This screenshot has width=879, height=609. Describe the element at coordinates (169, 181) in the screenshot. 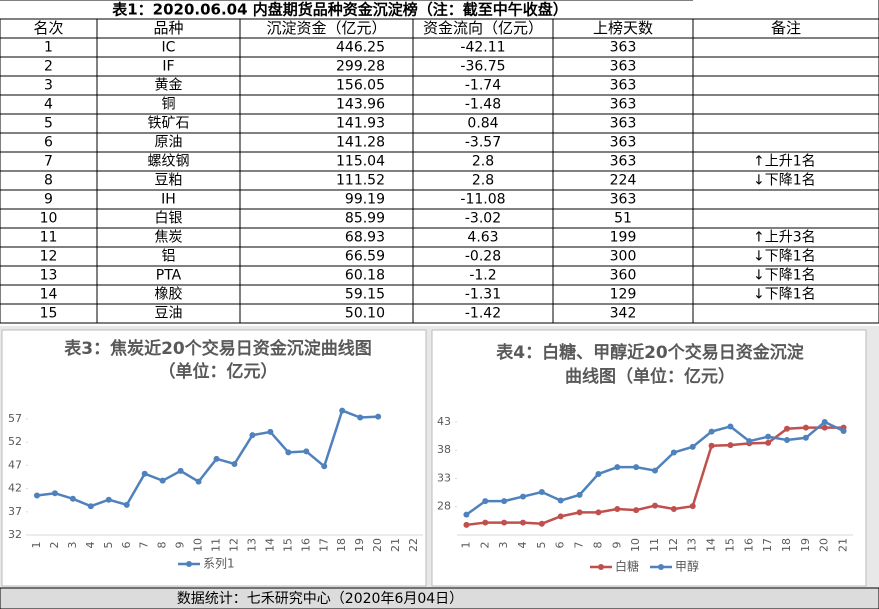

I see `table-cell: 豆粕` at that location.